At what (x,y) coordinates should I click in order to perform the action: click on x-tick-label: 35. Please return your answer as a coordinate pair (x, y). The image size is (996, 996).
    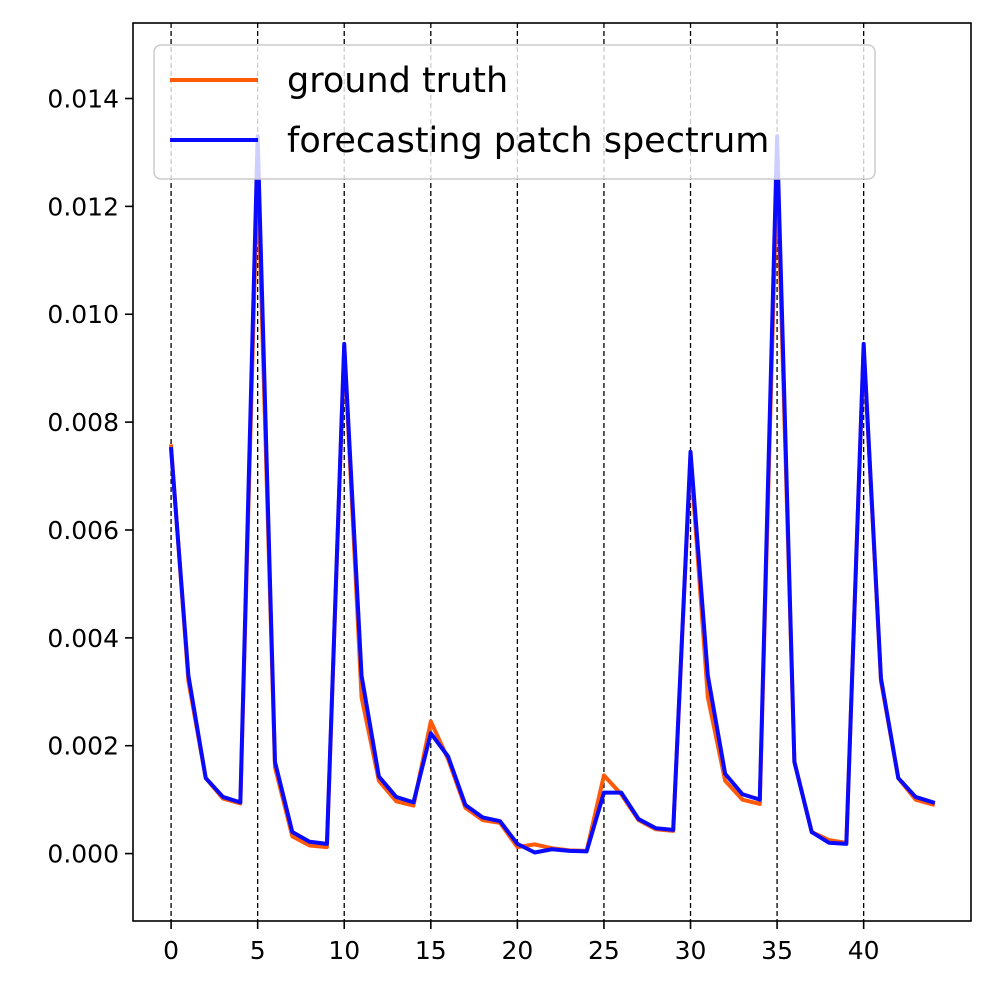
    Looking at the image, I should click on (777, 950).